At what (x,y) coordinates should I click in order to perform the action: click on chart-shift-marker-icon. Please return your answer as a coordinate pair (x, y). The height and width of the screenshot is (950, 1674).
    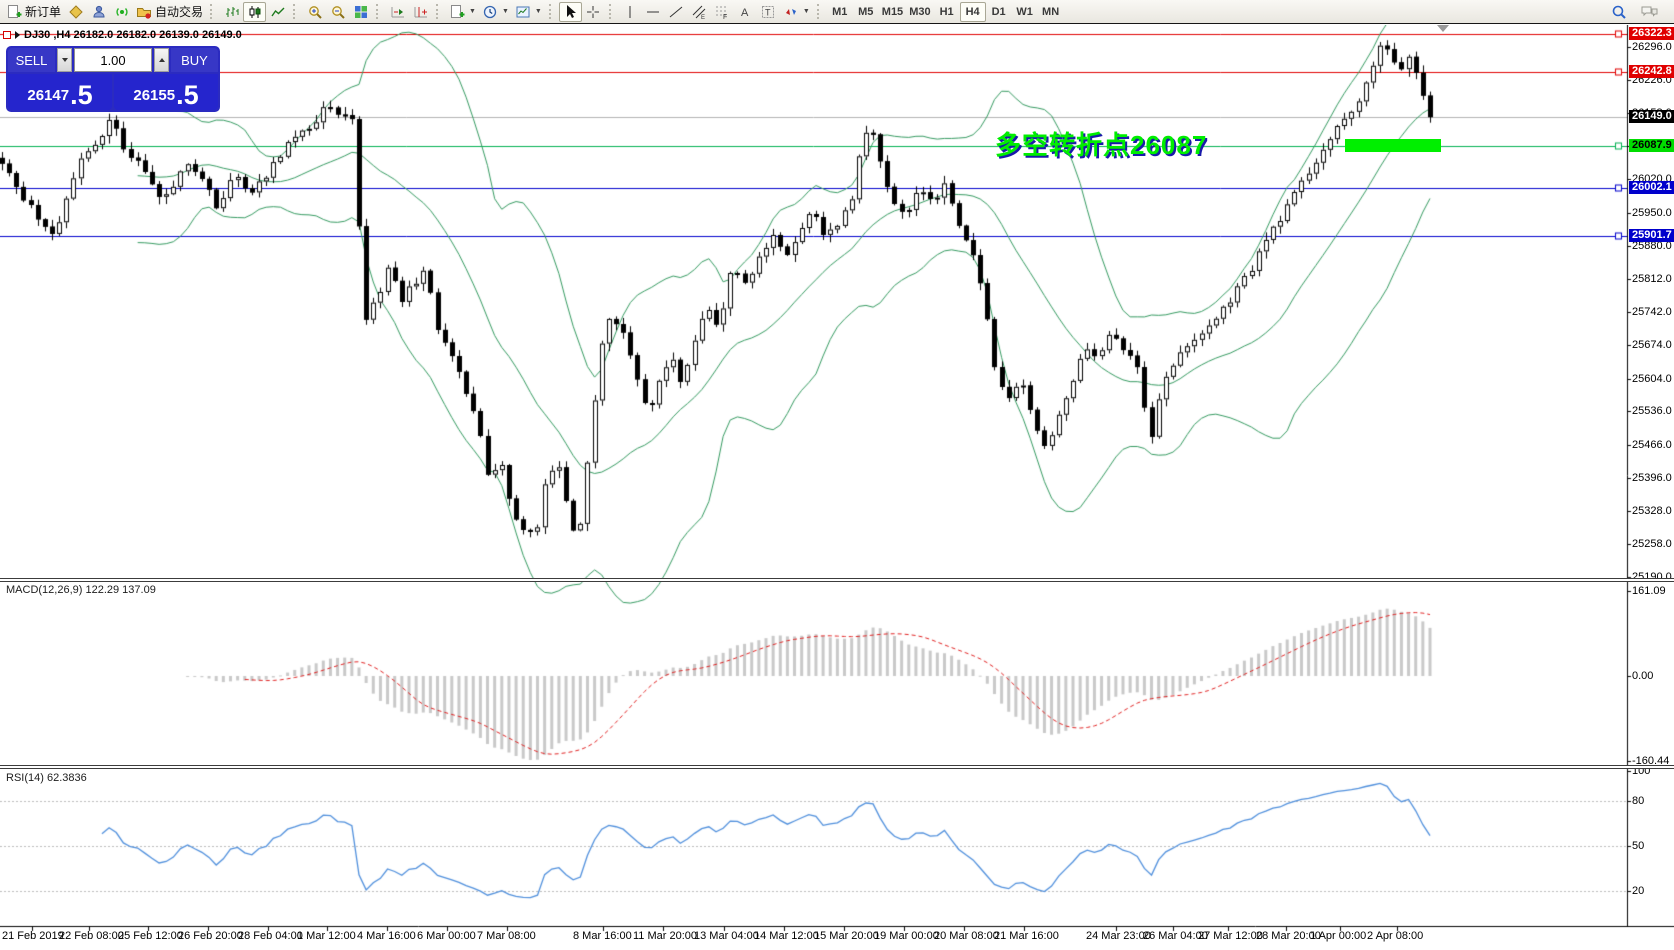
    Looking at the image, I should click on (1443, 28).